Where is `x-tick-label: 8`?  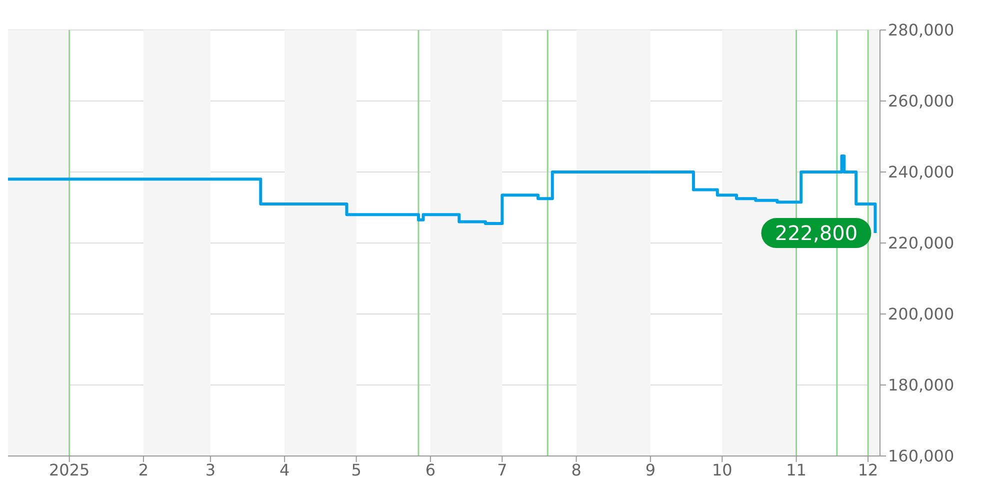 x-tick-label: 8 is located at coordinates (576, 470).